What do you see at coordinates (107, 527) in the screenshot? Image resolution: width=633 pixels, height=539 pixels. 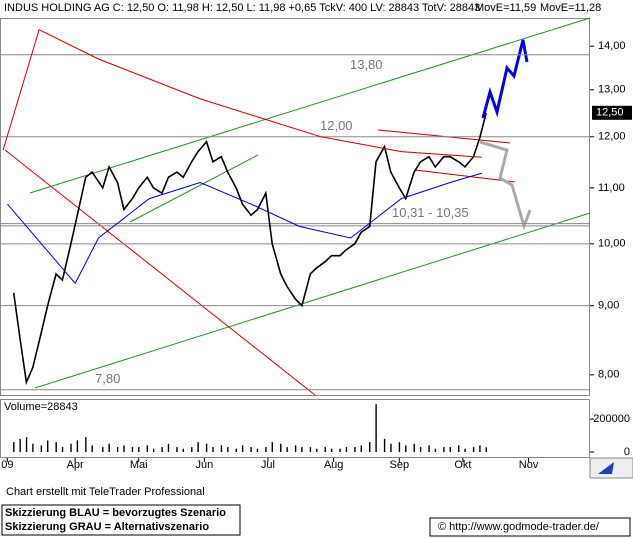 I see `footer-text: Skizzierung GRAU = Alternativszenario` at bounding box center [107, 527].